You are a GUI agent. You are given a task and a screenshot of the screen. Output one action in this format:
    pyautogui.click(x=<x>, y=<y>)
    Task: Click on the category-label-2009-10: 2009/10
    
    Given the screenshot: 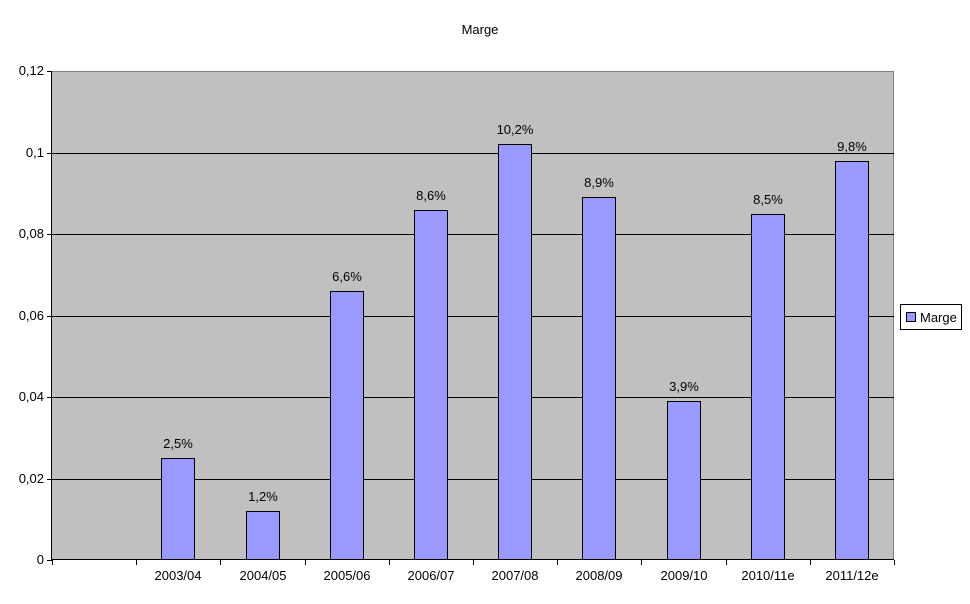 What is the action you would take?
    pyautogui.click(x=684, y=575)
    